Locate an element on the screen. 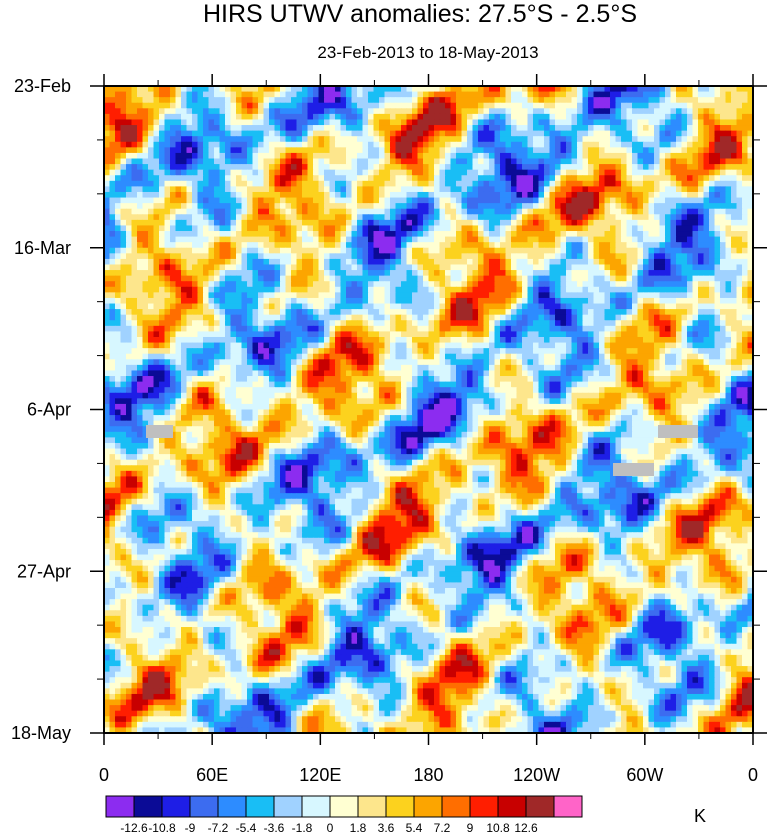 The width and height of the screenshot is (772, 834). colorbar-unit-label: K is located at coordinates (700, 816).